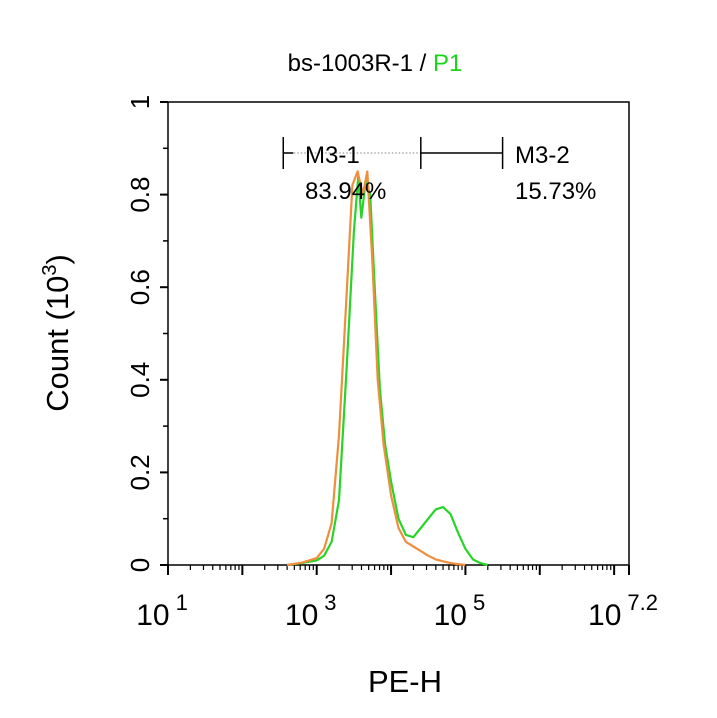  What do you see at coordinates (140, 287) in the screenshot?
I see `y-tick-label-3: 0.6` at bounding box center [140, 287].